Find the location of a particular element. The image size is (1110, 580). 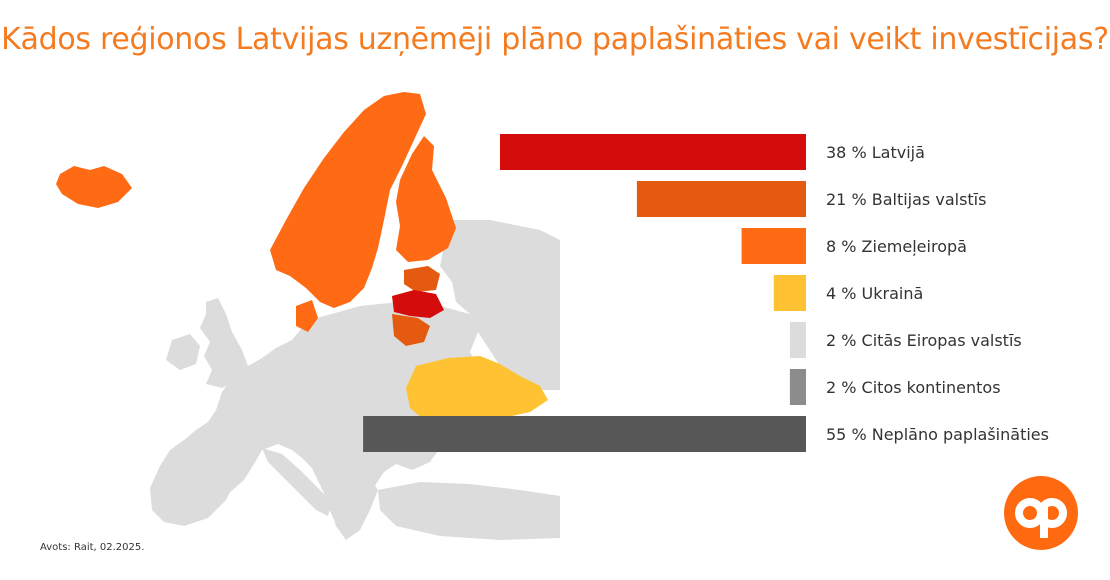

map-ireland is located at coordinates (183, 352).